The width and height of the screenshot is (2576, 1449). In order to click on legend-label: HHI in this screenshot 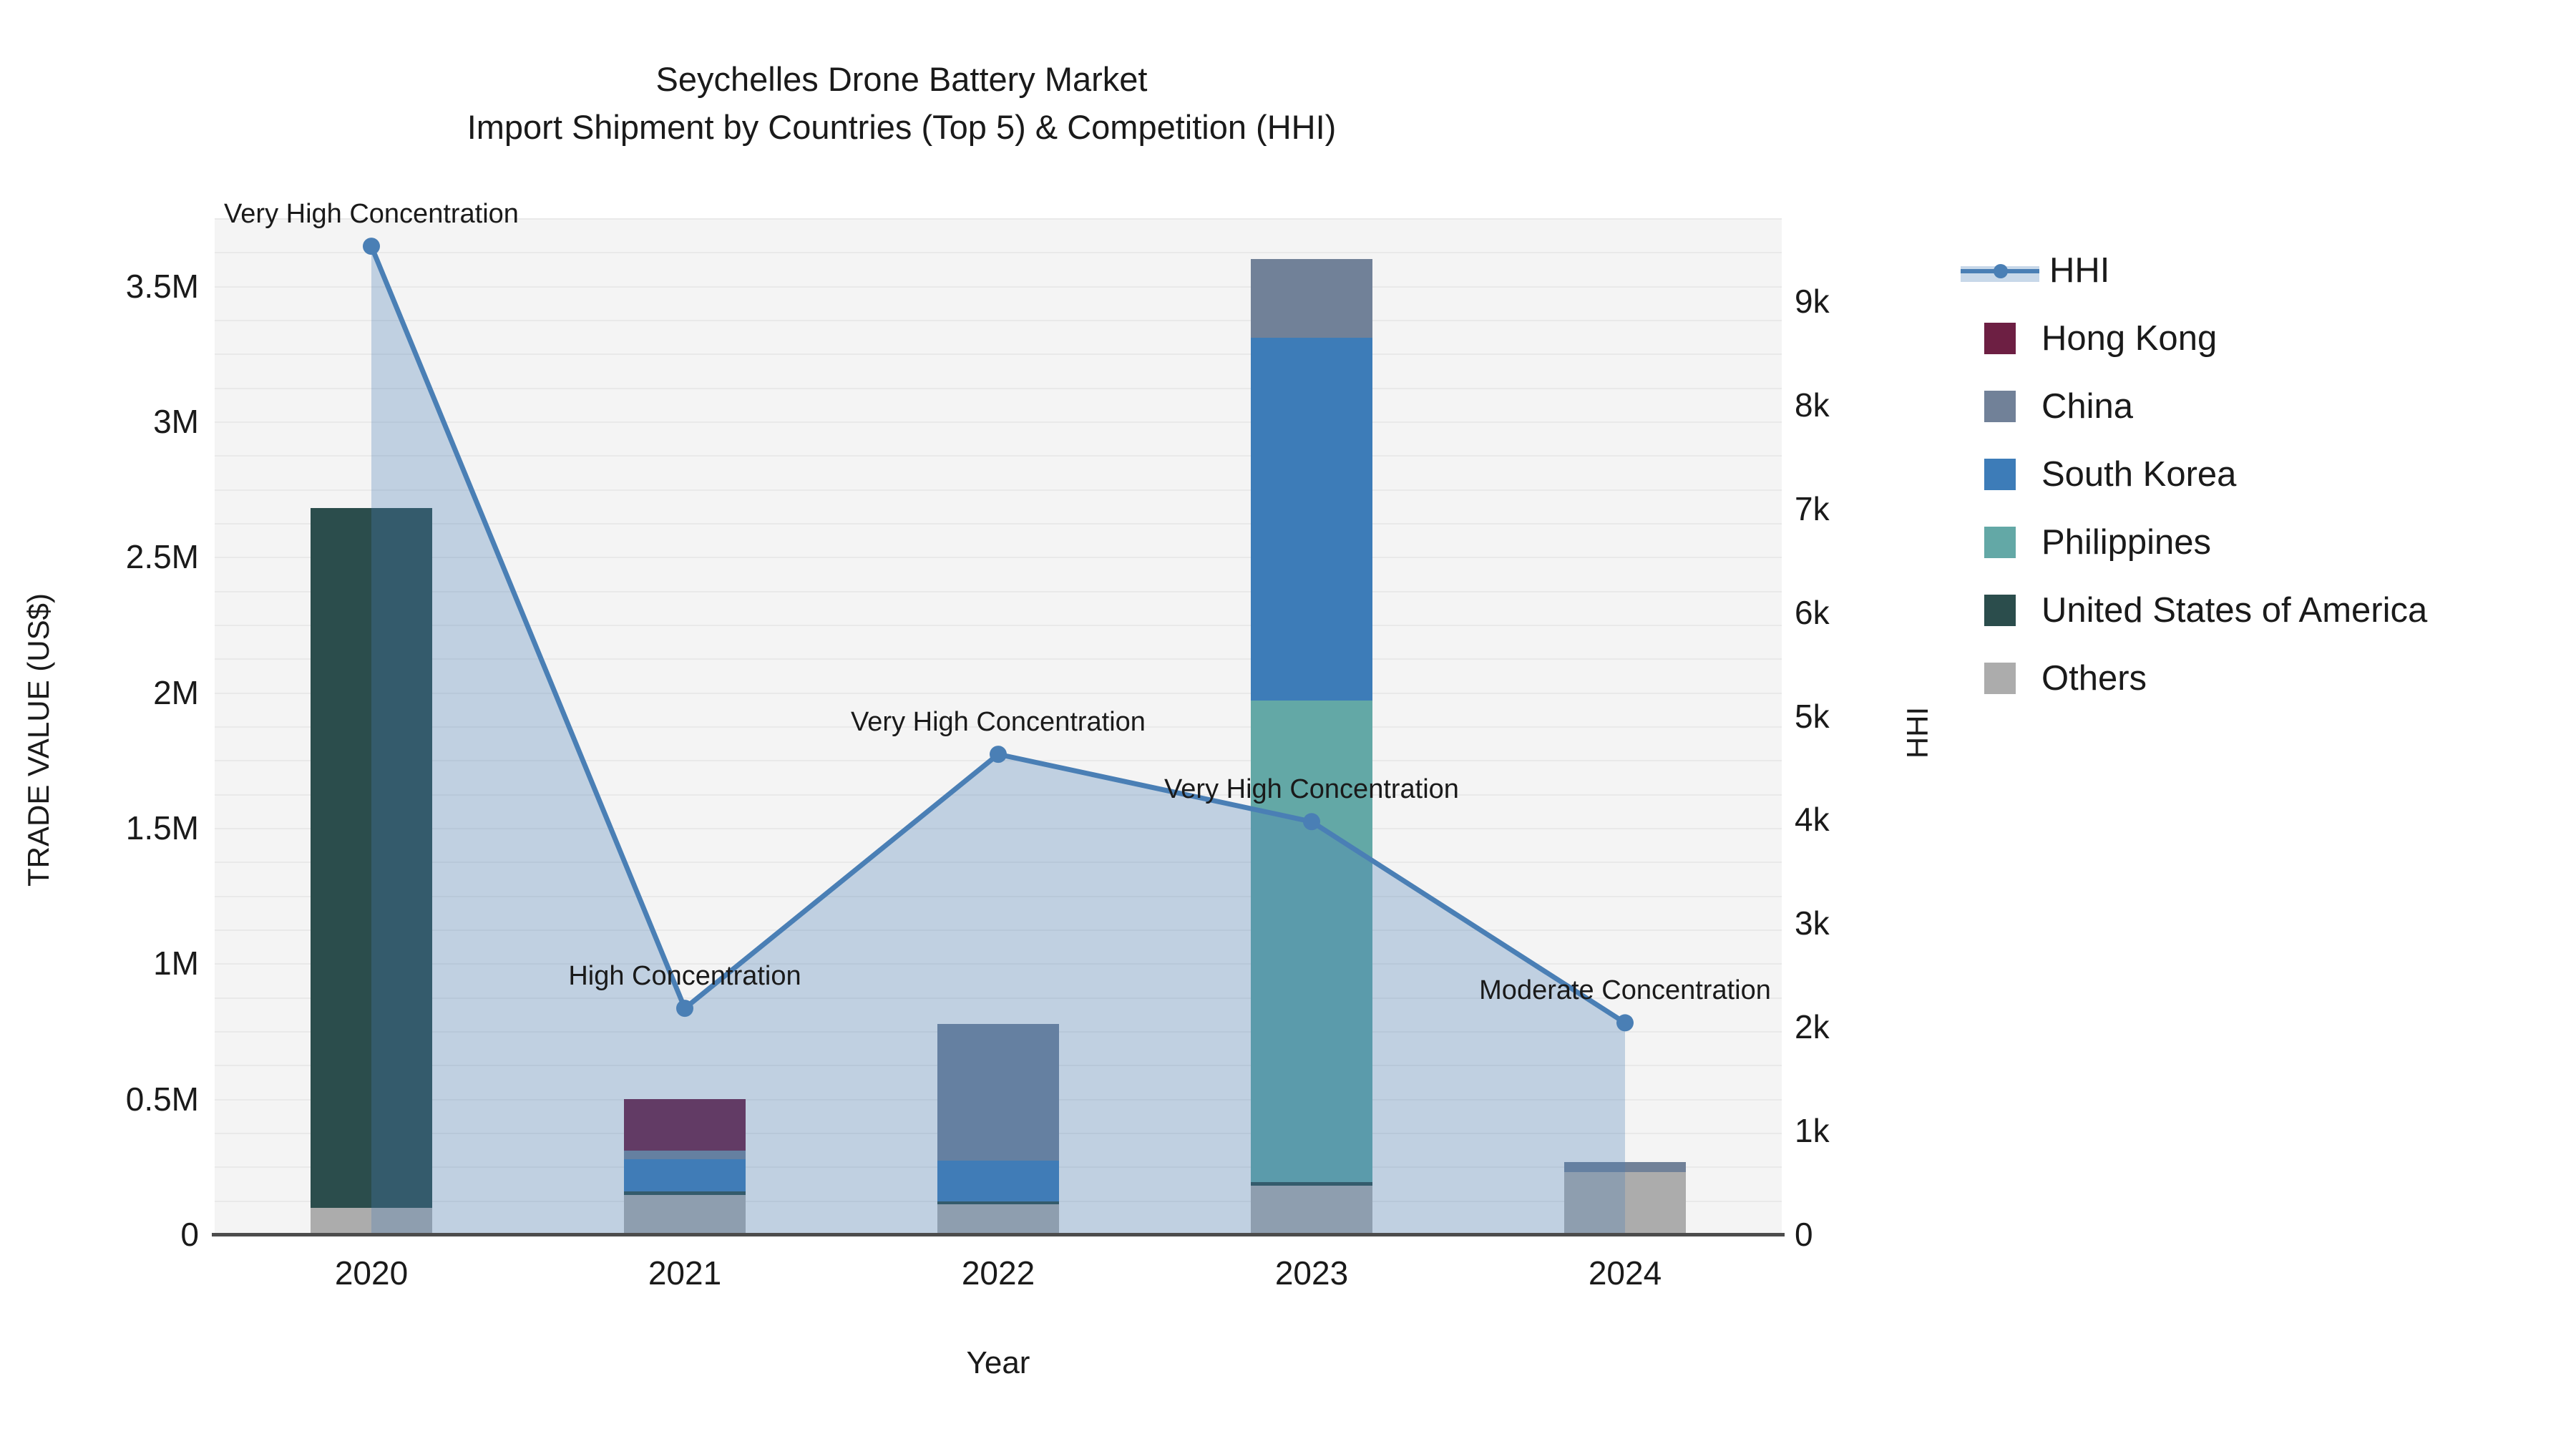, I will do `click(2079, 270)`.